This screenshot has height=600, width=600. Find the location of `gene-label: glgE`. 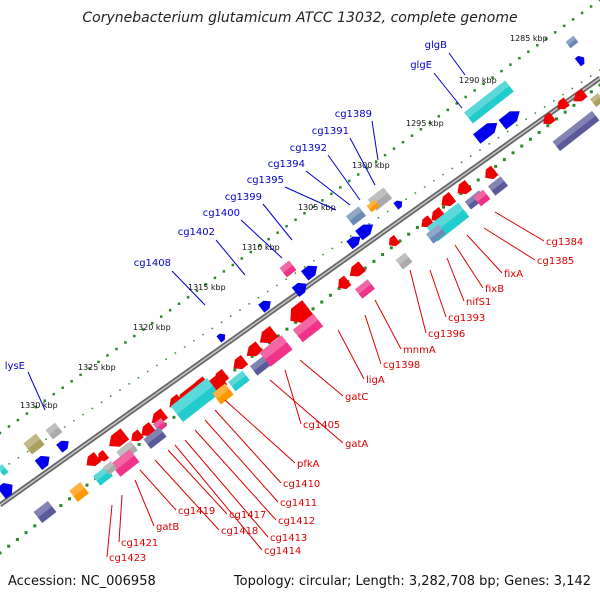

gene-label: glgE is located at coordinates (421, 65).